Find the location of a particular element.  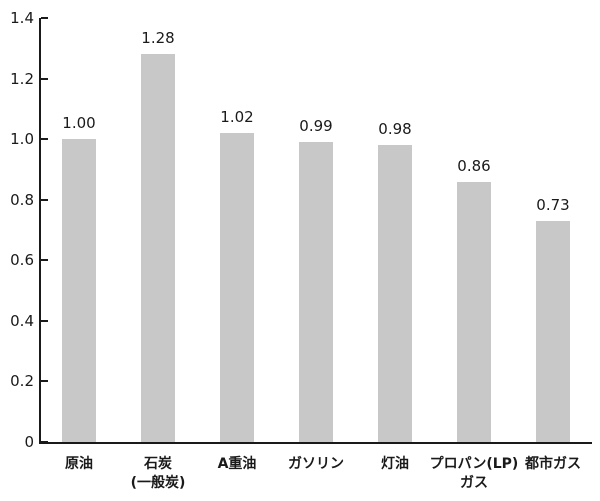

x-axis-category-label: 都市ガス is located at coordinates (551, 464).